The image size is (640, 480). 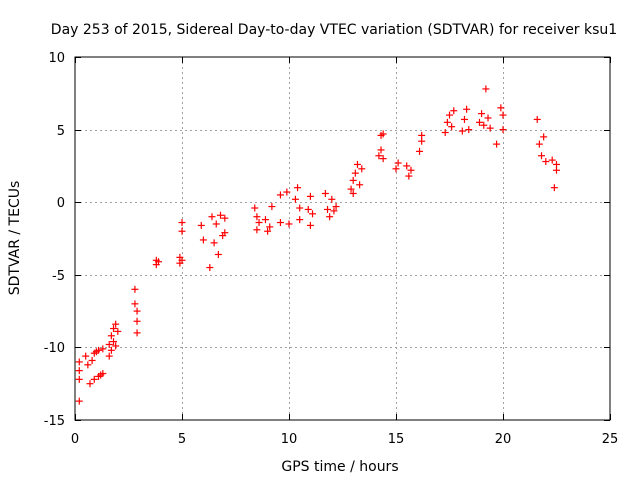 What do you see at coordinates (610, 439) in the screenshot?
I see `x-tick-label: 25` at bounding box center [610, 439].